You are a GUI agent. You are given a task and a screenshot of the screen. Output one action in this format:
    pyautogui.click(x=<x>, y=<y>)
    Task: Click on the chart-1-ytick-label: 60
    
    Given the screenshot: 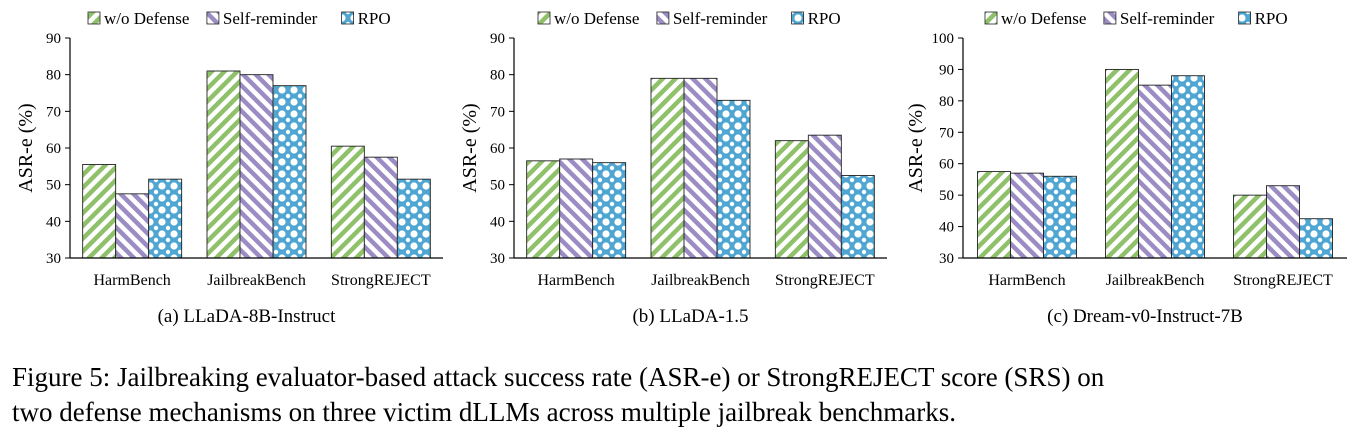 What is the action you would take?
    pyautogui.click(x=53, y=149)
    